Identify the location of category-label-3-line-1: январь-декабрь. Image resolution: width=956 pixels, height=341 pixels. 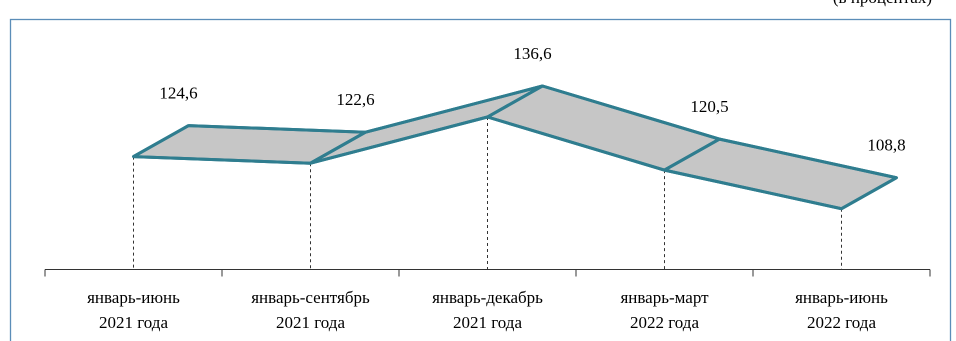
(487, 297).